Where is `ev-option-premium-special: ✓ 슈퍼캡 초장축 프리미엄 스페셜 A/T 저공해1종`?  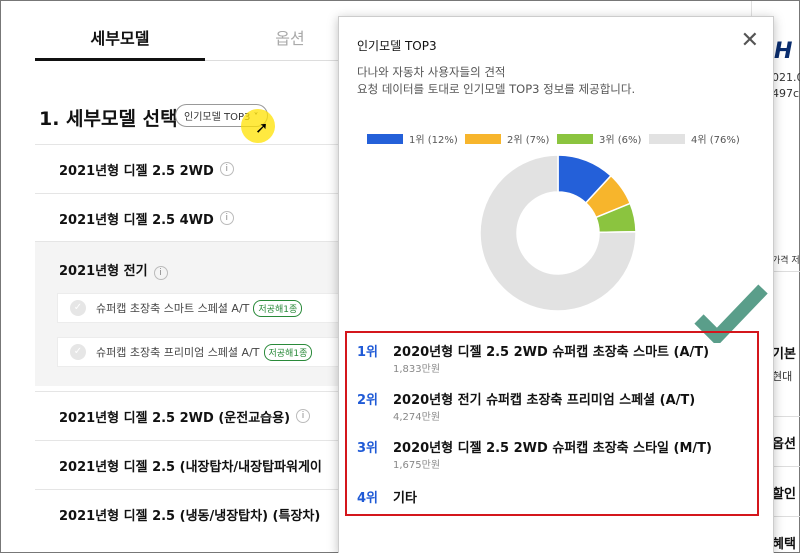
ev-option-premium-special: ✓ 슈퍼캡 초장축 프리미엄 스페셜 A/T 저공해1종 is located at coordinates (207, 352).